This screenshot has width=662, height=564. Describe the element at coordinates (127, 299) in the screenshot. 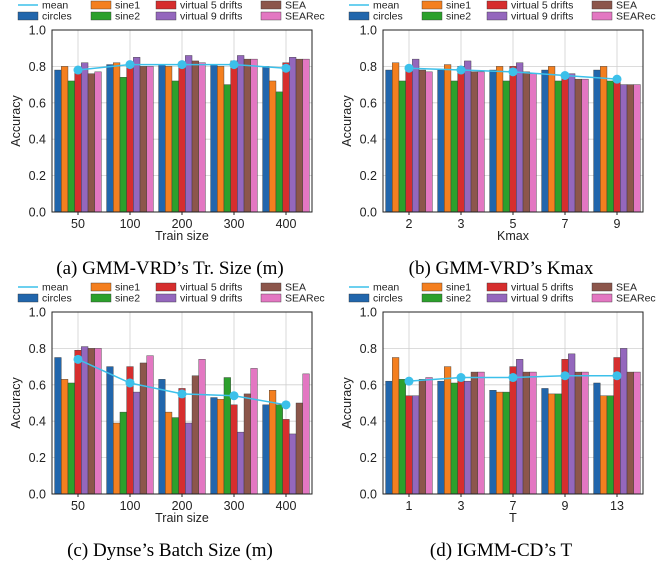

I see `legend-label: sine2` at that location.